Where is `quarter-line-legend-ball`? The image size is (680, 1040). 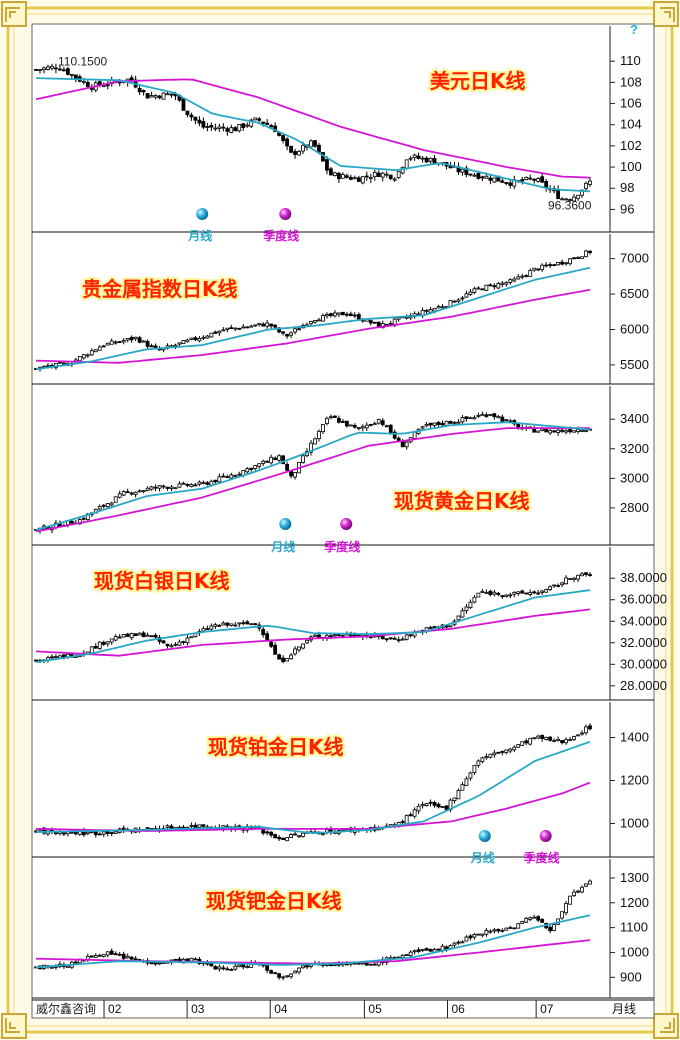 quarter-line-legend-ball is located at coordinates (285, 214).